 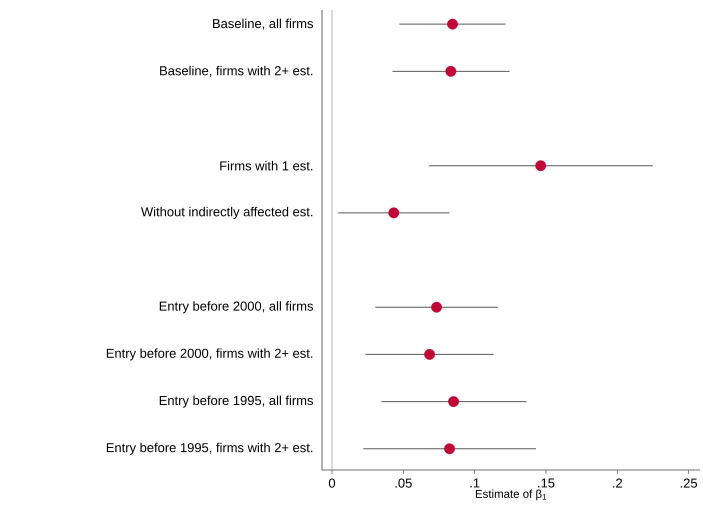 I want to click on y-tick-label: Entry before 2000, firms with 2+ est., so click(x=209, y=354).